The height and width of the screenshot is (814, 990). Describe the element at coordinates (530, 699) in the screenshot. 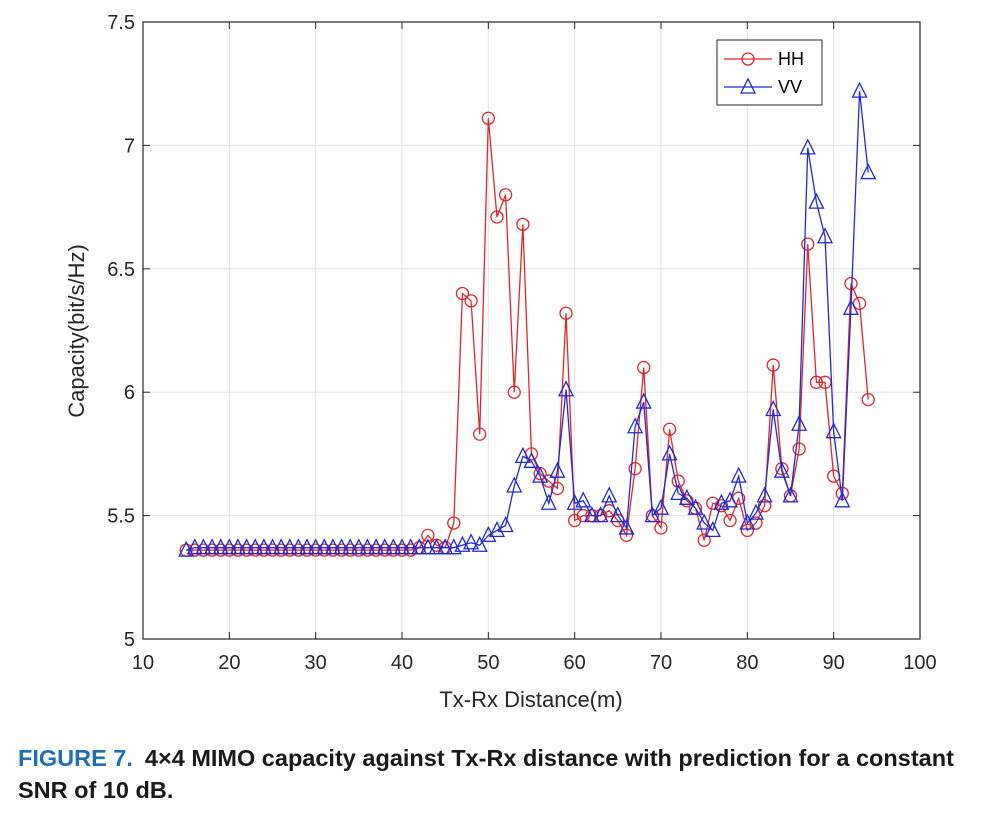

I see `x-axis-label: Tx-Rx Distance(m)` at that location.